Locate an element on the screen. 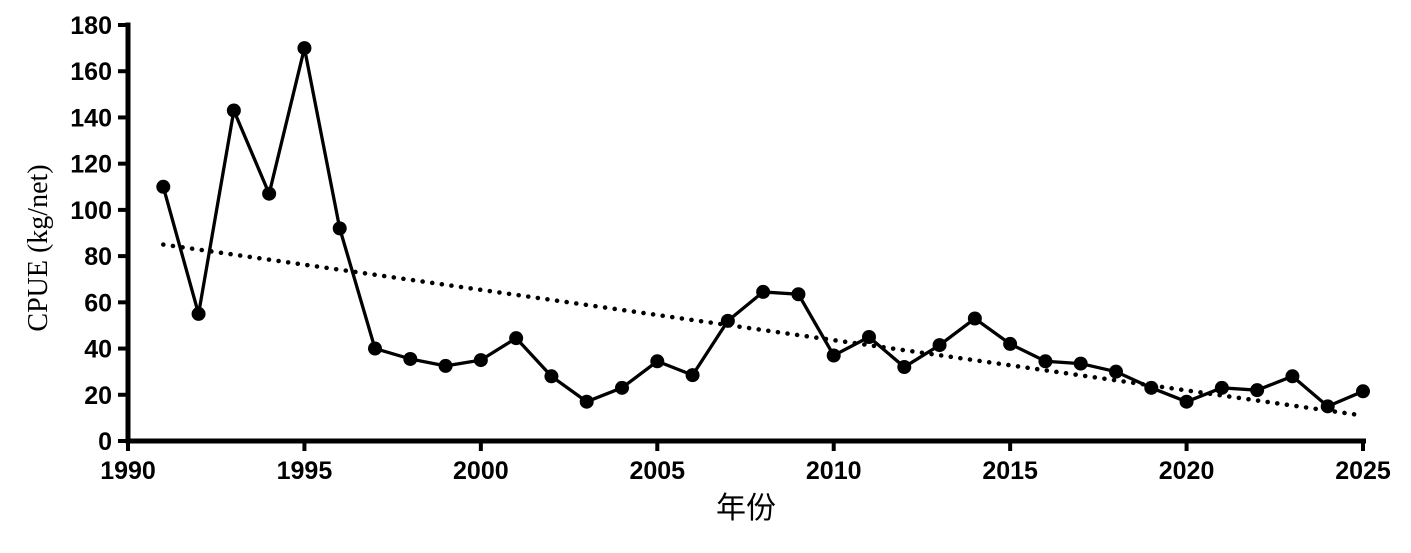 This screenshot has width=1411, height=553. y-axis-title: CPUE (kg/net) is located at coordinates (38, 247).